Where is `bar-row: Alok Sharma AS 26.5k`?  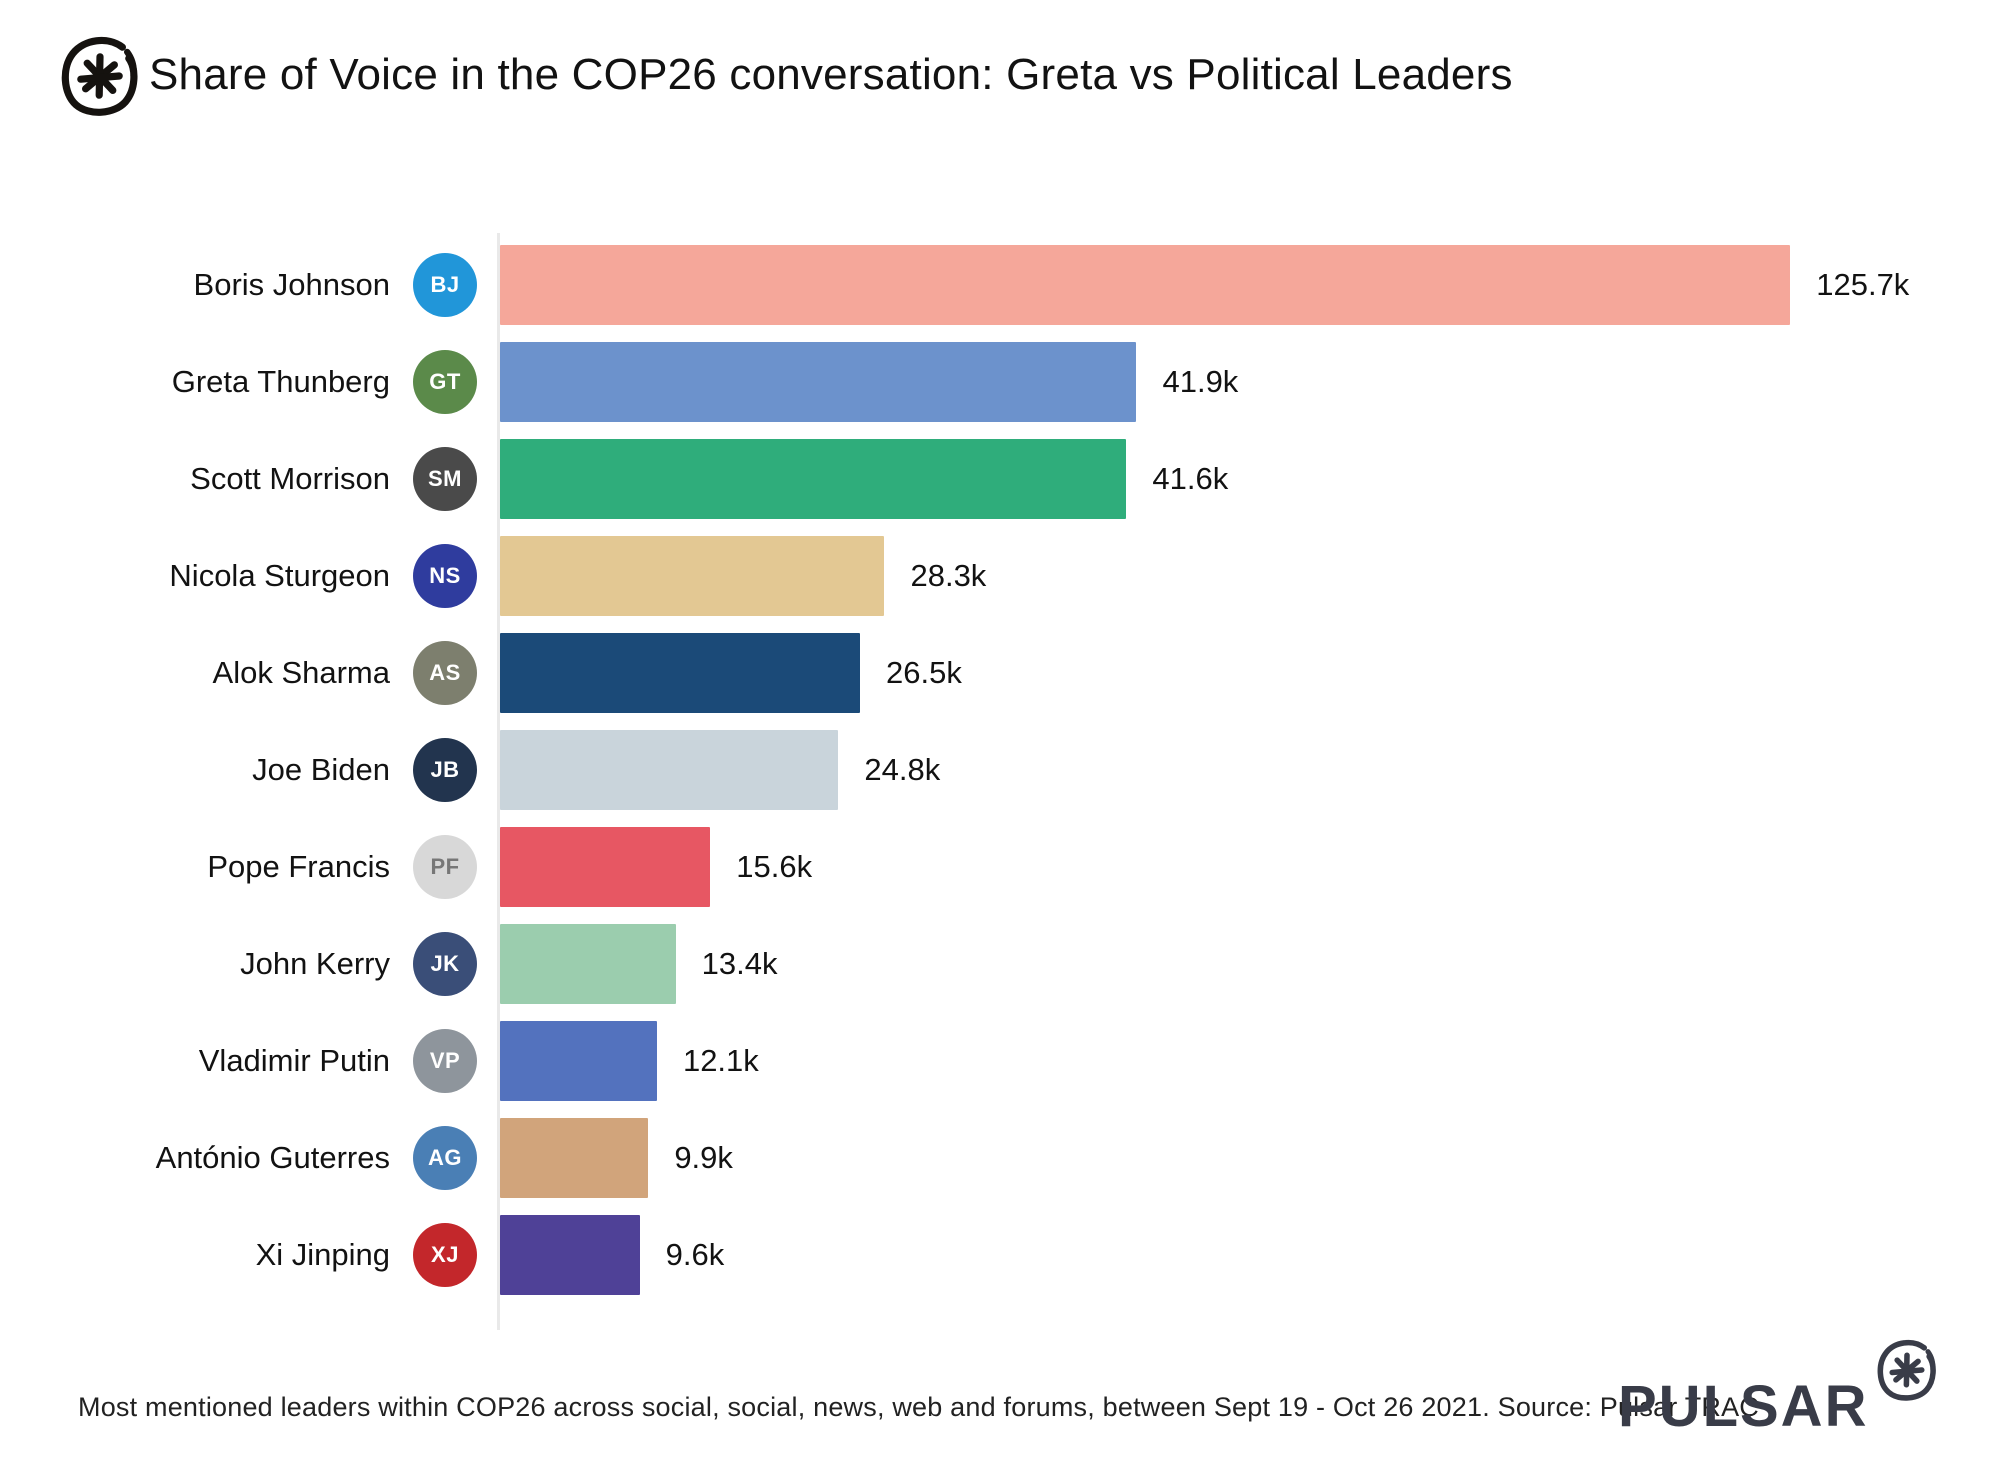 bar-row: Alok Sharma AS 26.5k is located at coordinates (1000, 681).